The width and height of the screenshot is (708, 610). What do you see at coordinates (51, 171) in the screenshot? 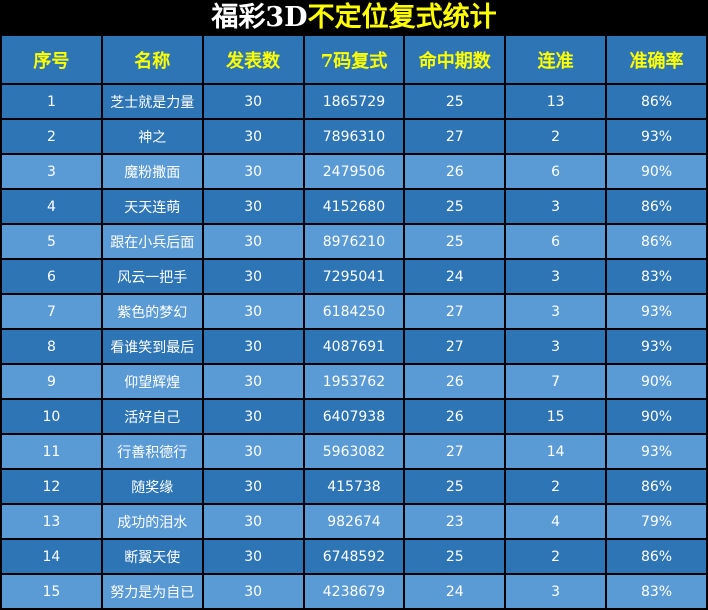
I see `cell-rank: 3` at bounding box center [51, 171].